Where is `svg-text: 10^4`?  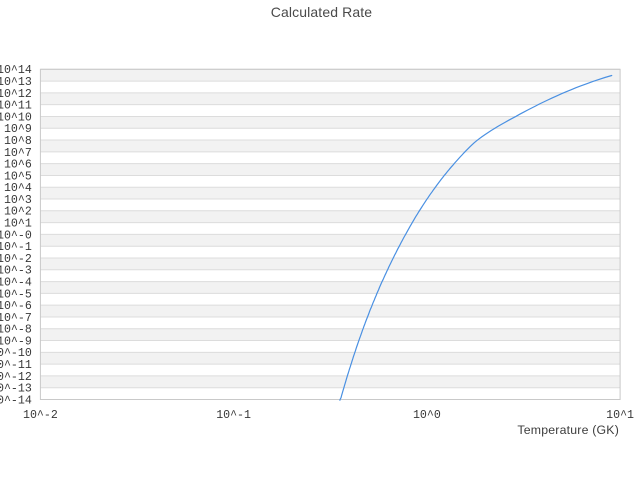 svg-text: 10^4 is located at coordinates (18, 188).